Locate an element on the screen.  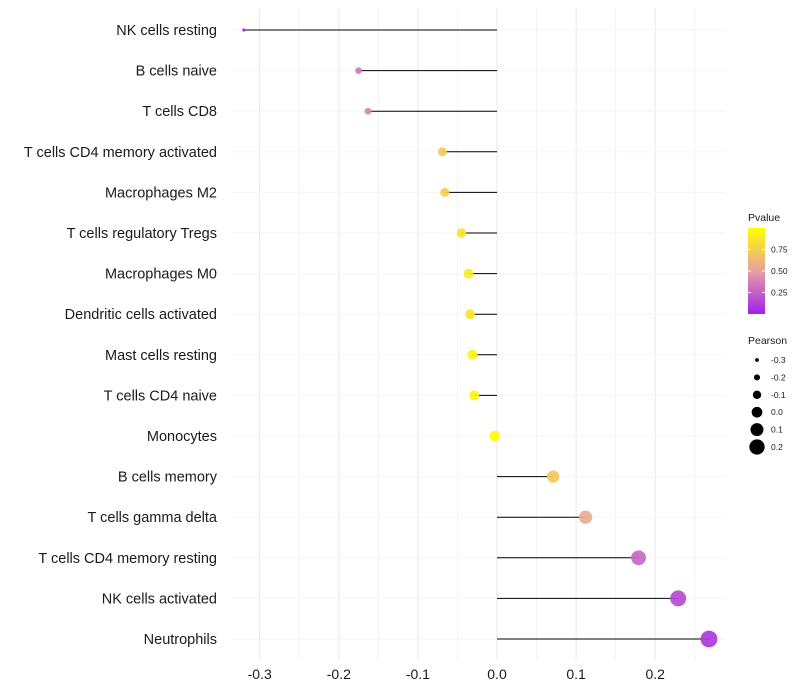
category-label: Macrophages M2 is located at coordinates (161, 193).